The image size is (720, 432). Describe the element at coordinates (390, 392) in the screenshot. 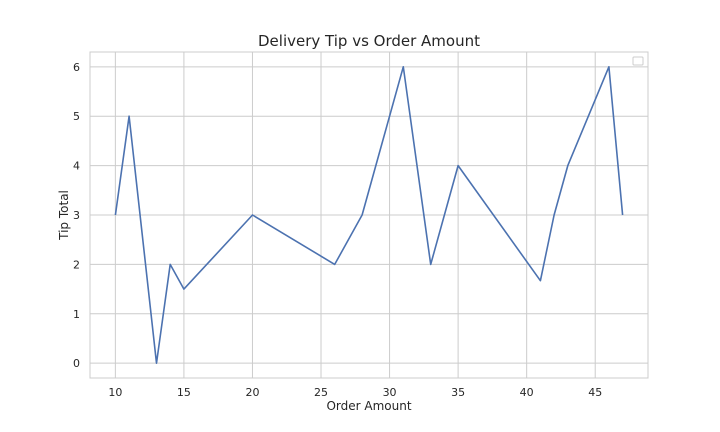

I see `x-tick-label: 30` at that location.